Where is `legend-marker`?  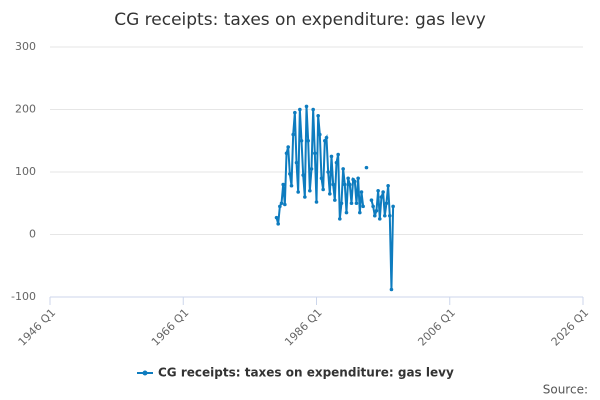
legend-marker is located at coordinates (145, 373).